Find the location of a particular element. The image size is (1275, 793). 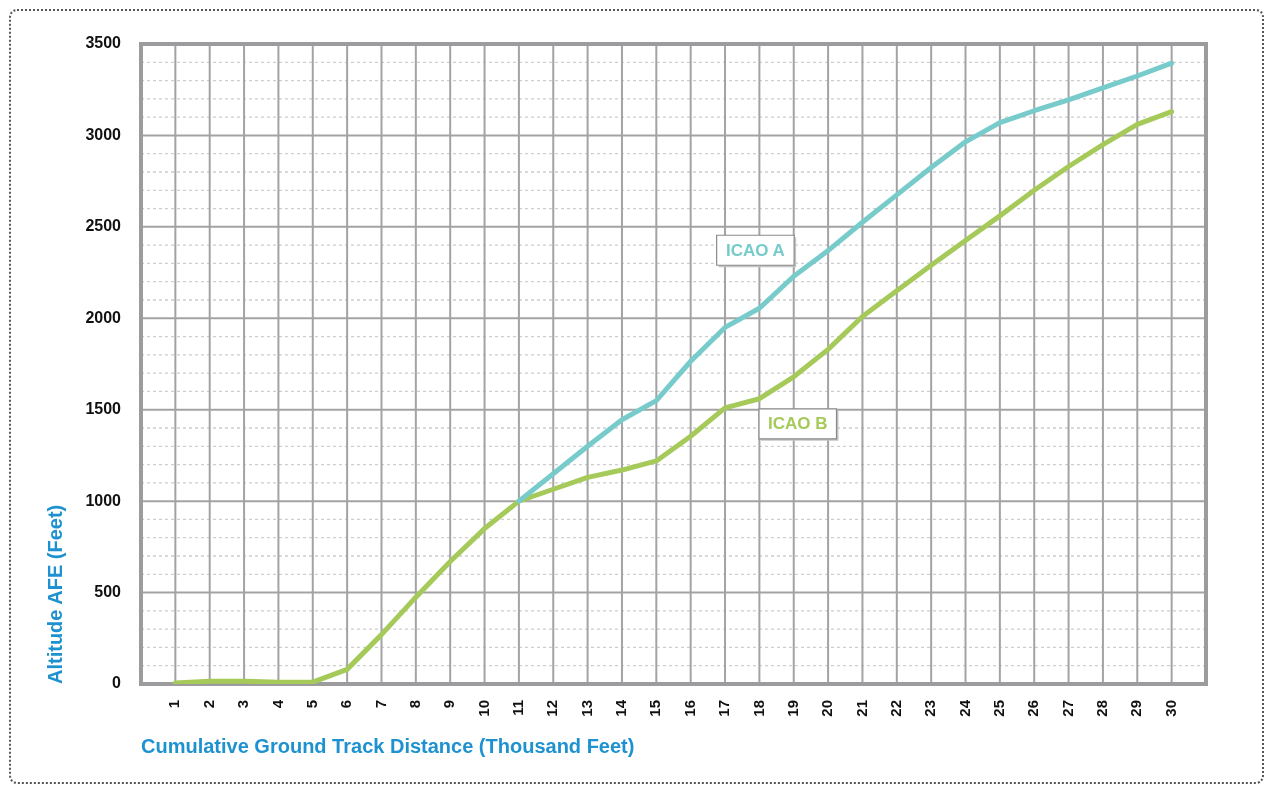

x-tick-label: 7 is located at coordinates (380, 704).